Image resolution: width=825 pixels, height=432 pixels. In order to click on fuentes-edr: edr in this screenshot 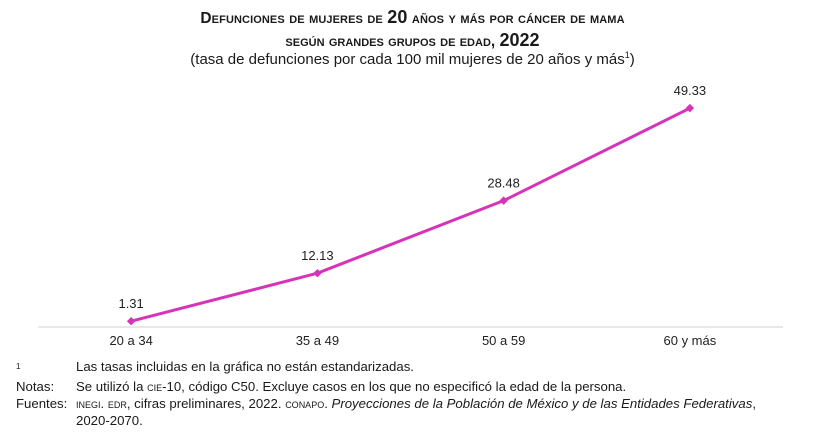, I will do `click(117, 404)`.